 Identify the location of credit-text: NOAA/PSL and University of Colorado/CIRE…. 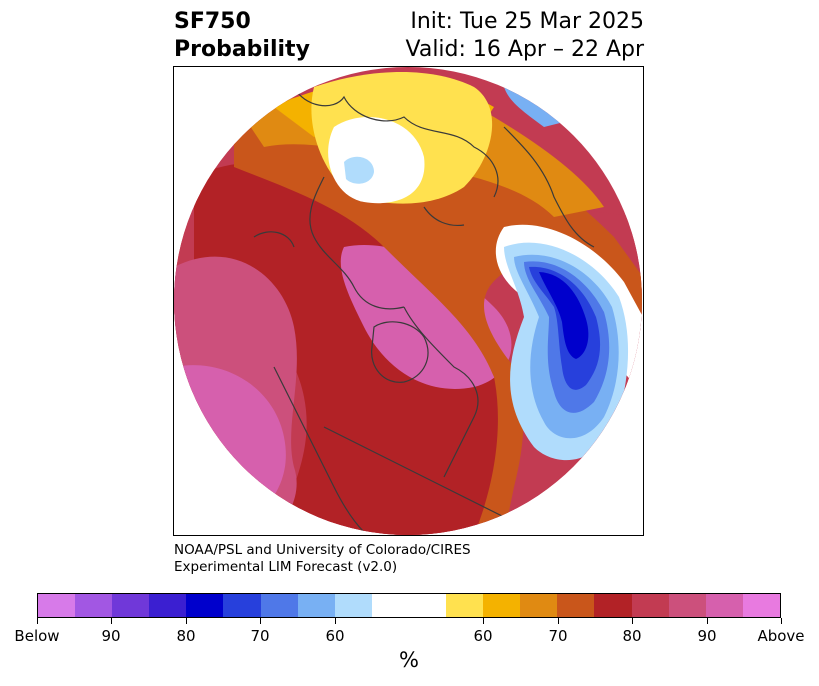
(322, 559).